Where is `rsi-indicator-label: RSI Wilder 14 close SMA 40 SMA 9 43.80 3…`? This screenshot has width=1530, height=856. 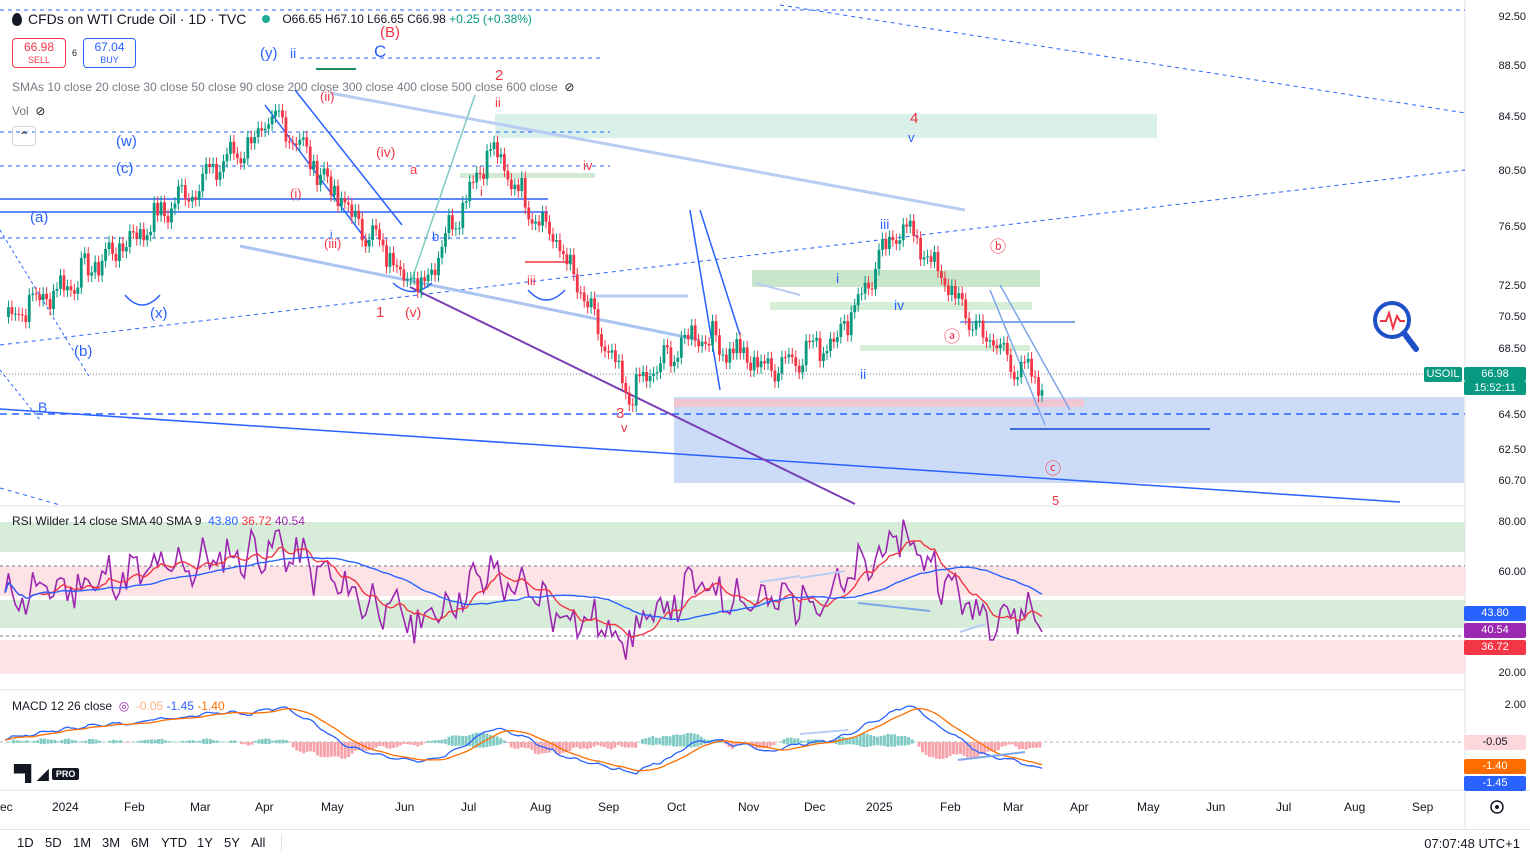 rsi-indicator-label: RSI Wilder 14 close SMA 40 SMA 9 43.80 3… is located at coordinates (158, 521).